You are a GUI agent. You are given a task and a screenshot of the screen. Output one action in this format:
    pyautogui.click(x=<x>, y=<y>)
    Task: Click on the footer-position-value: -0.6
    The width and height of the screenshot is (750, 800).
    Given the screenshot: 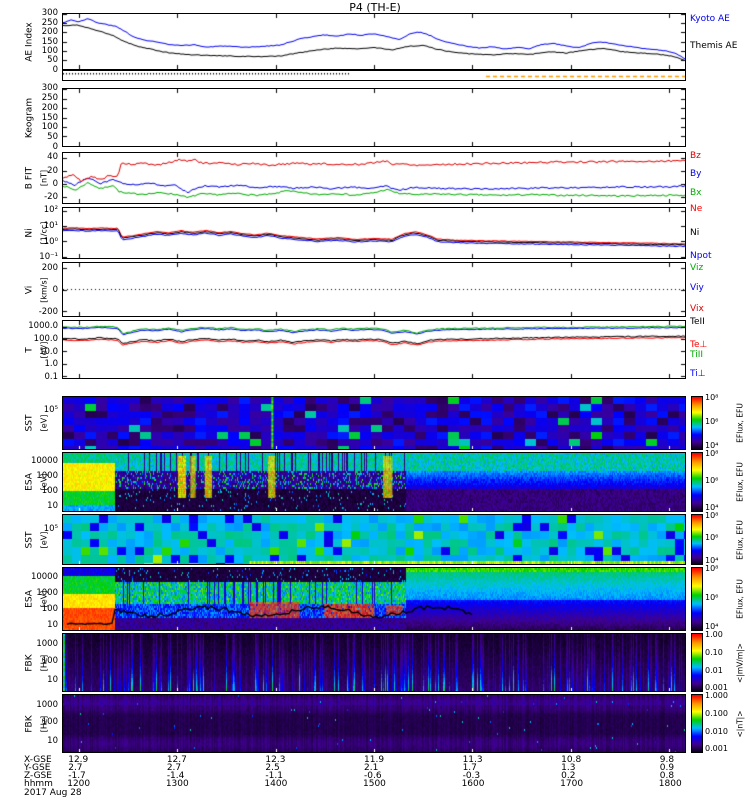 What is the action you would take?
    pyautogui.click(x=373, y=776)
    